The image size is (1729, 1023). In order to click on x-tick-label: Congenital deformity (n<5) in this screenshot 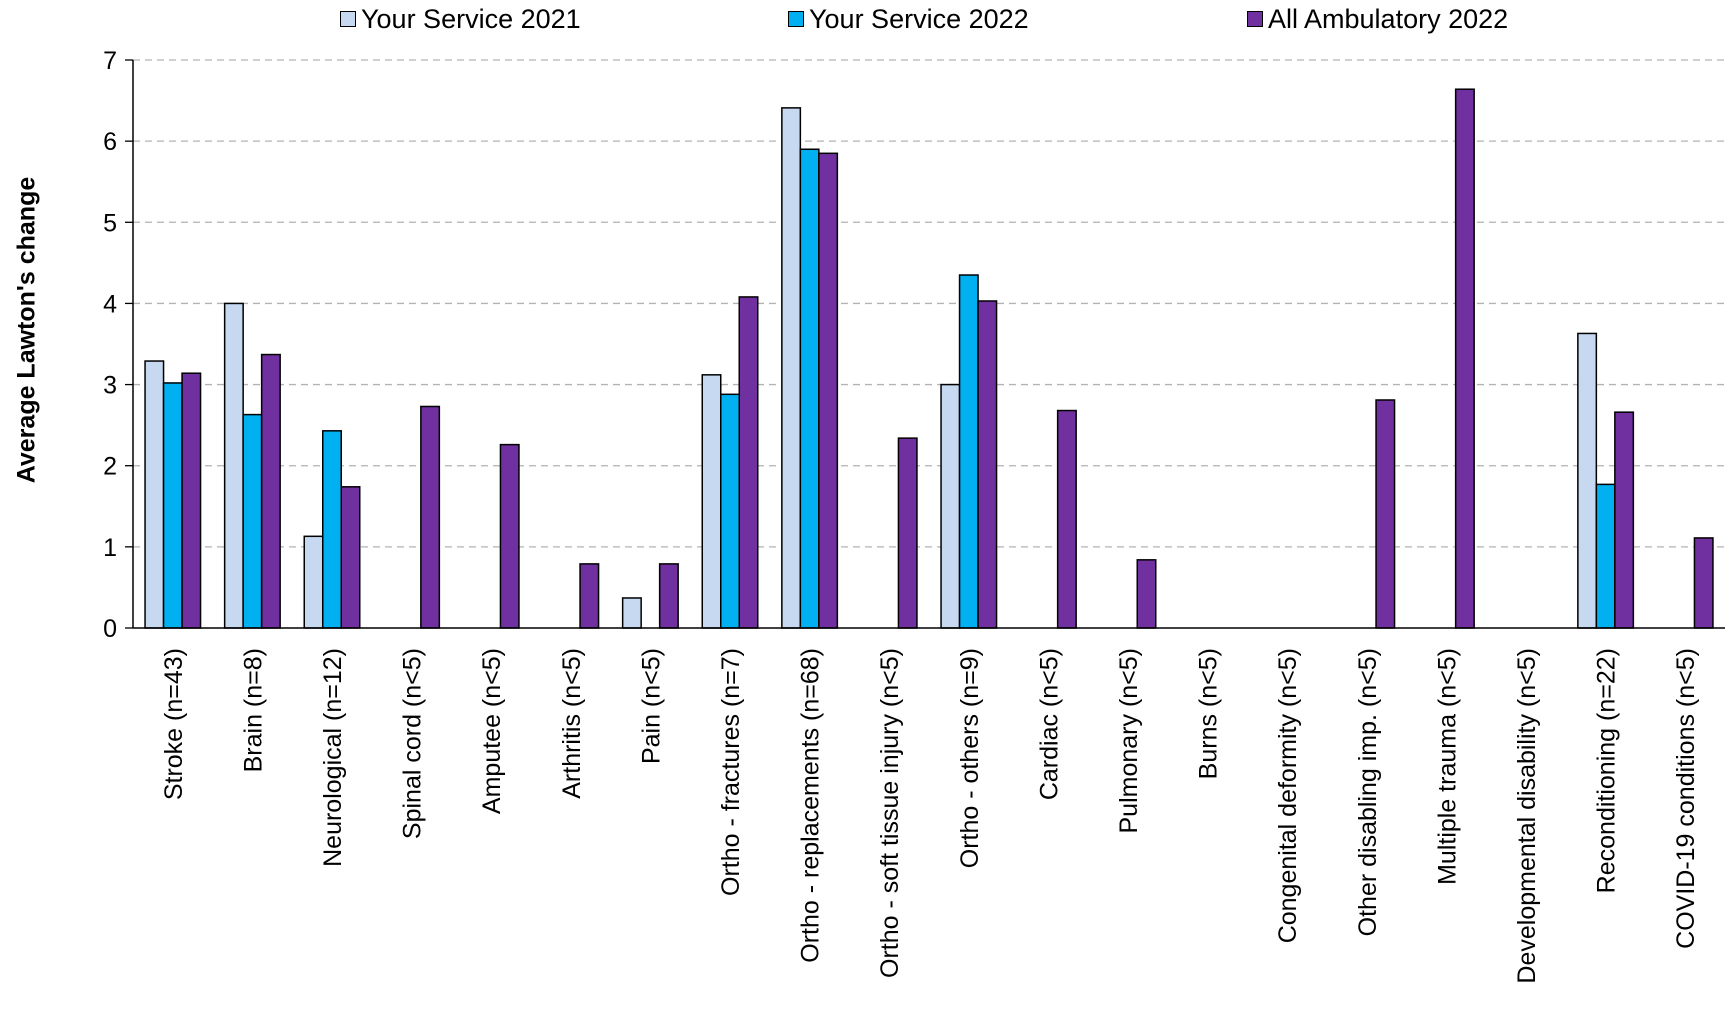, I will do `click(1288, 795)`.